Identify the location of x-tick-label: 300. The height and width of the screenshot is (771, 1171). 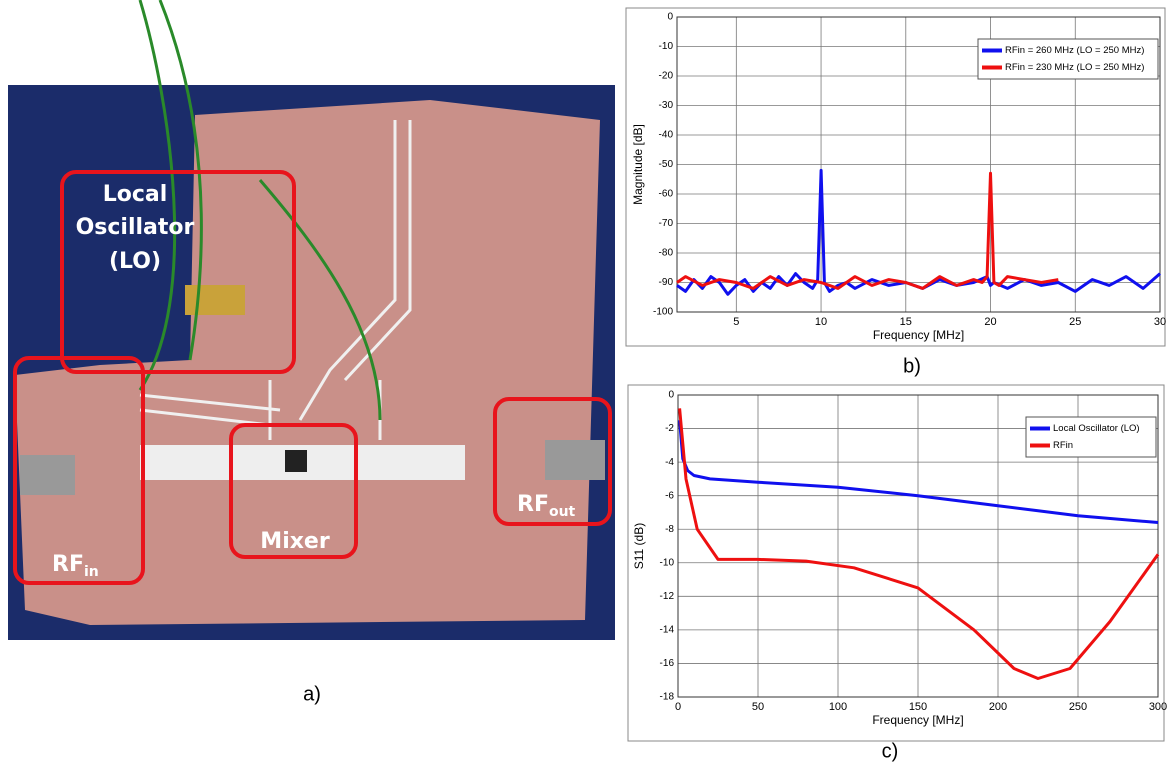
(1158, 707).